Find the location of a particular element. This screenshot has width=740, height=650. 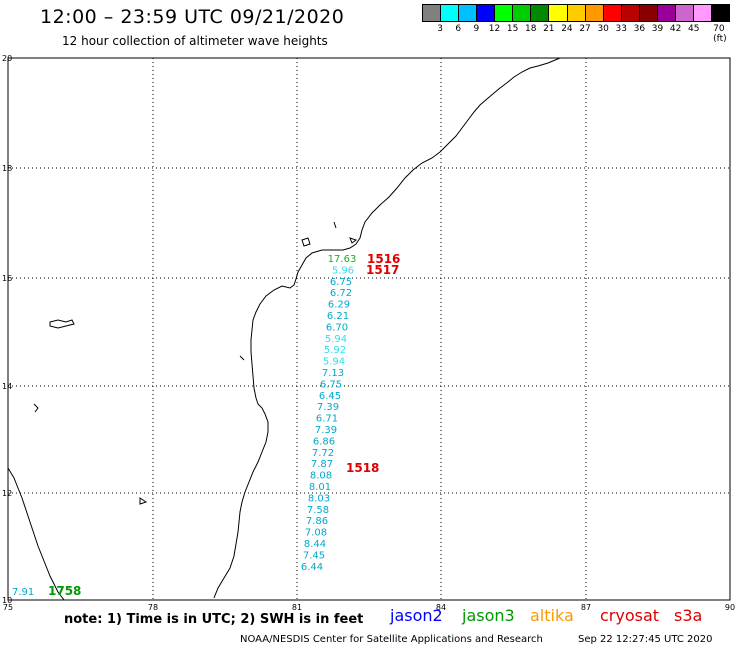

wave-height-value: 7.45 is located at coordinates (314, 555).